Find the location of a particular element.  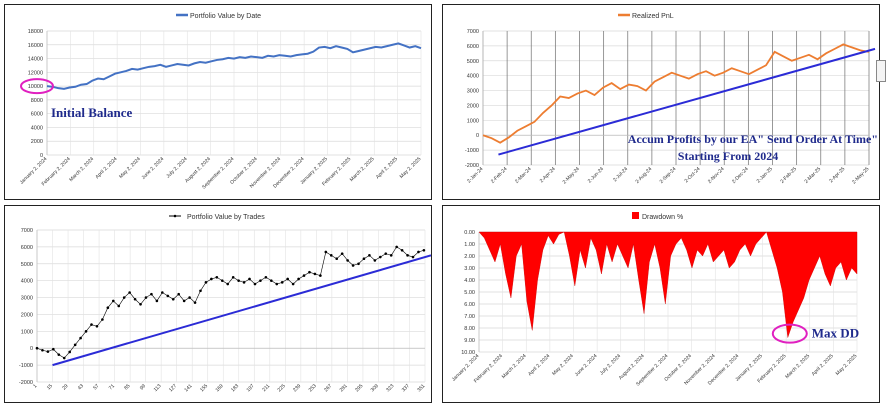

scroll-edge-handle is located at coordinates (881, 71).